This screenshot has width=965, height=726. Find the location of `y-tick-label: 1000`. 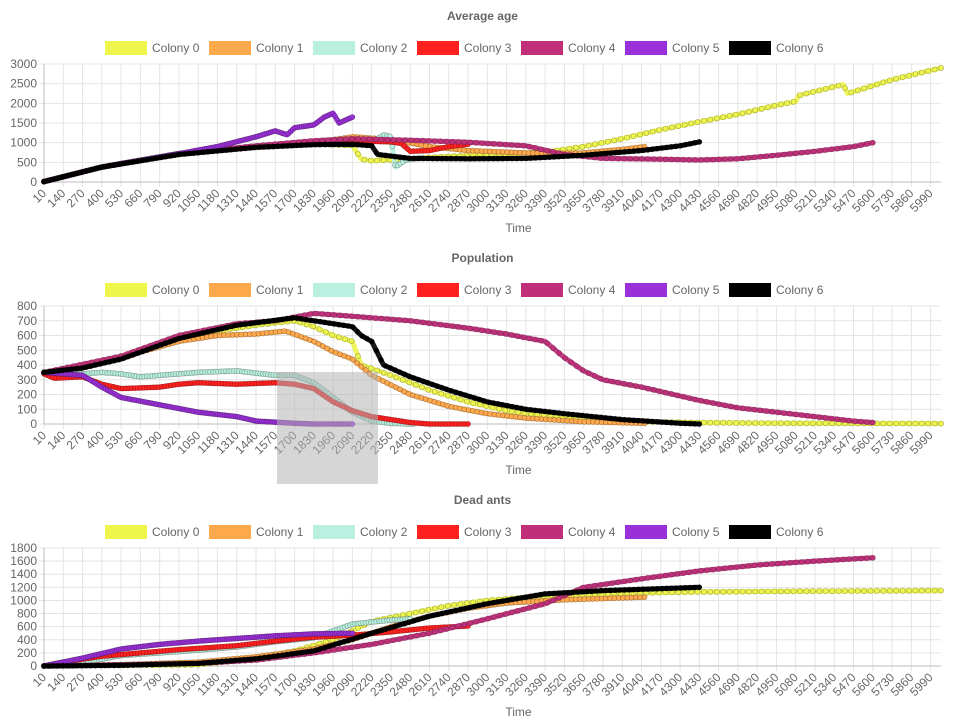

y-tick-label: 1000 is located at coordinates (23, 143).